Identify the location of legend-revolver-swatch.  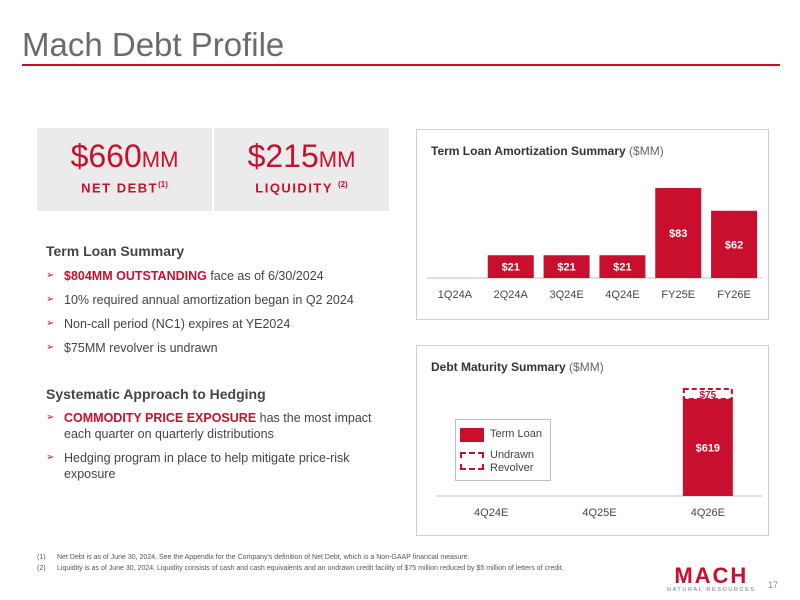
(472, 461).